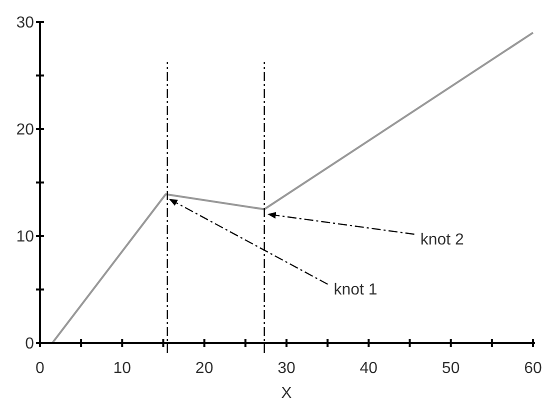  What do you see at coordinates (25, 130) in the screenshot?
I see `y-tick-label: 20` at bounding box center [25, 130].